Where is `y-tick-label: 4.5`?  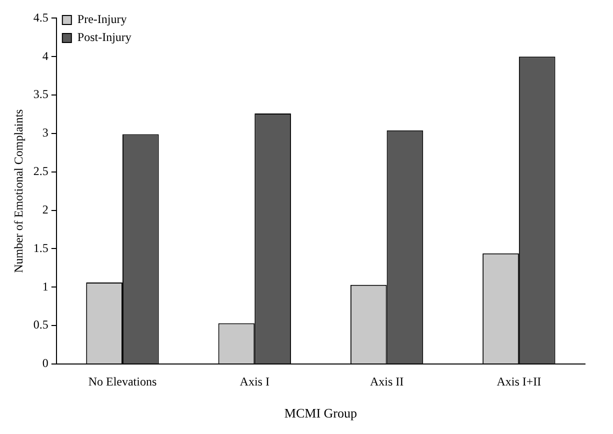 y-tick-label: 4.5 is located at coordinates (40, 17).